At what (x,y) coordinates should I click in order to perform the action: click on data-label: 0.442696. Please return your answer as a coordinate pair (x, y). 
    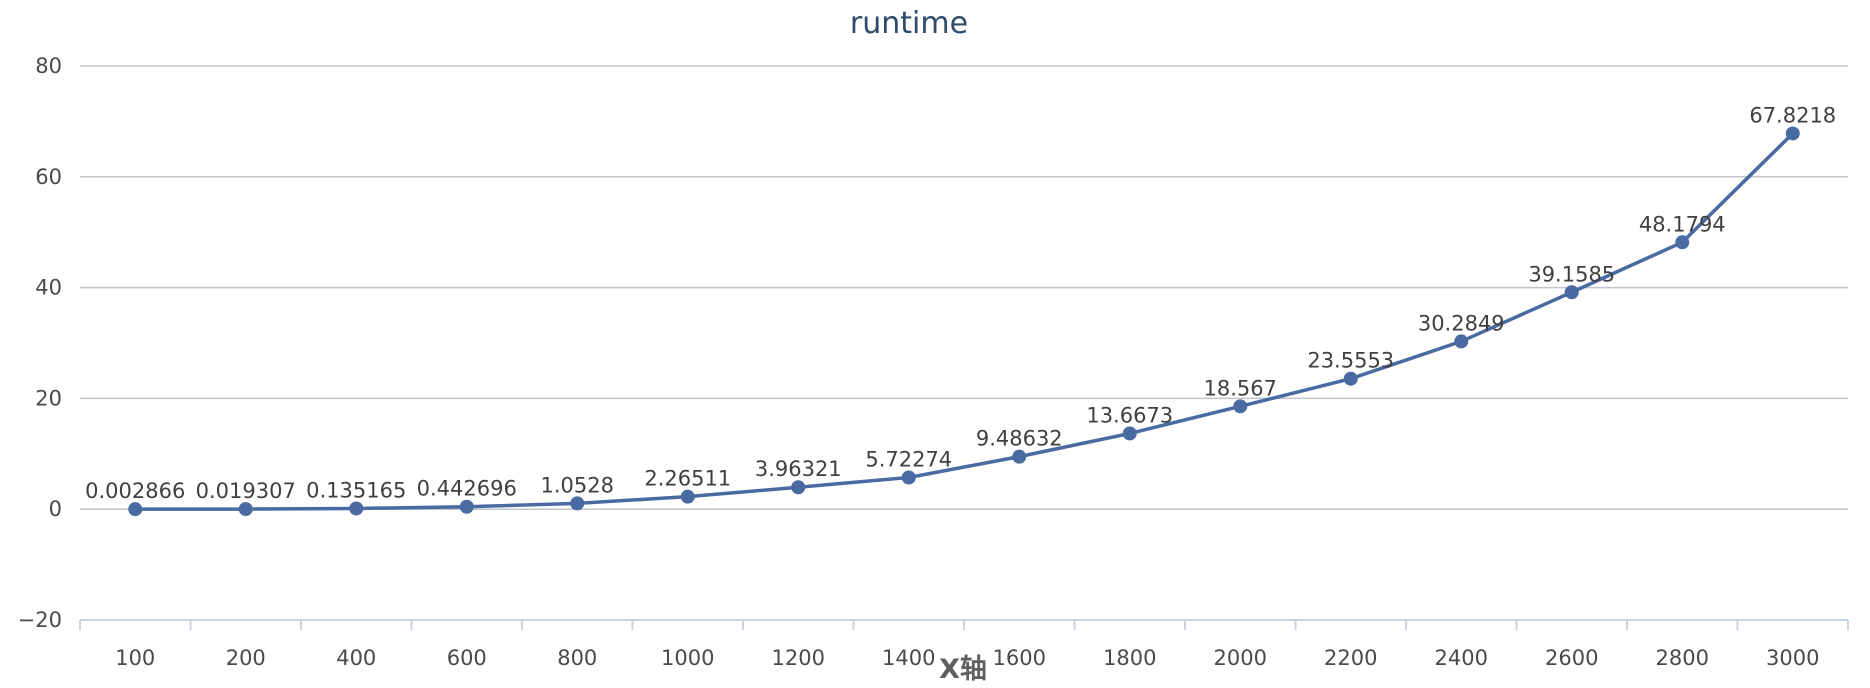
    Looking at the image, I should click on (467, 489).